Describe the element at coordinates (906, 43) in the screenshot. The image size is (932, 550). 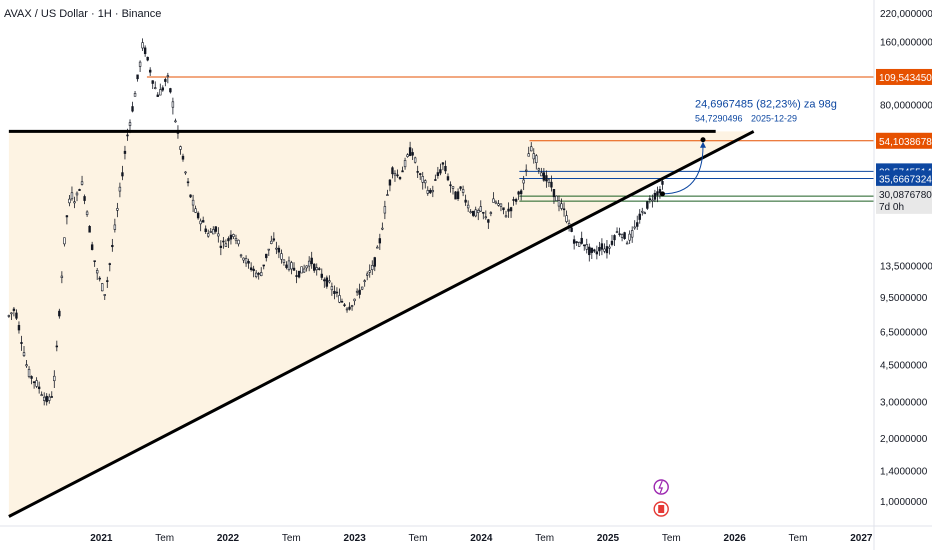
I see `y-tick-label: 160,0000000` at that location.